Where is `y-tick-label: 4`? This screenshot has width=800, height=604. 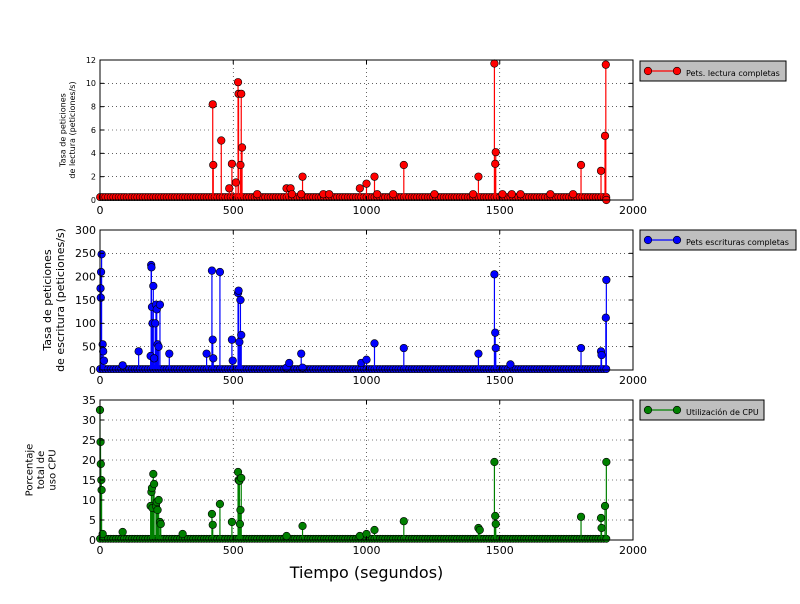 y-tick-label: 4 is located at coordinates (93, 153).